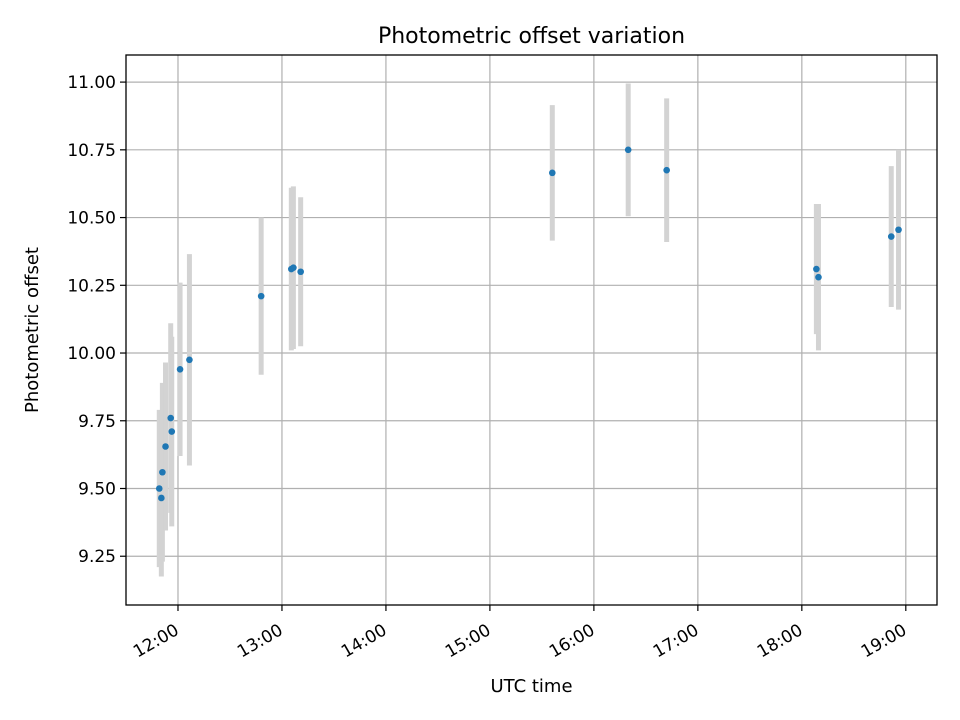  Describe the element at coordinates (91, 83) in the screenshot. I see `y-tick-label: 11.00` at that location.